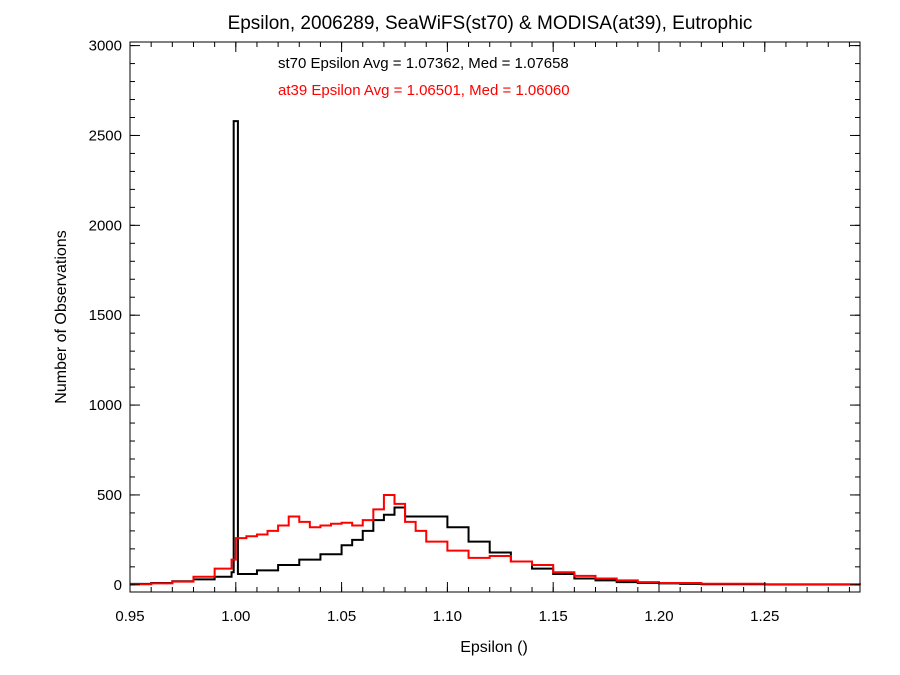 This screenshot has width=900, height=675. Describe the element at coordinates (553, 616) in the screenshot. I see `x-tick-label: 1.15` at that location.